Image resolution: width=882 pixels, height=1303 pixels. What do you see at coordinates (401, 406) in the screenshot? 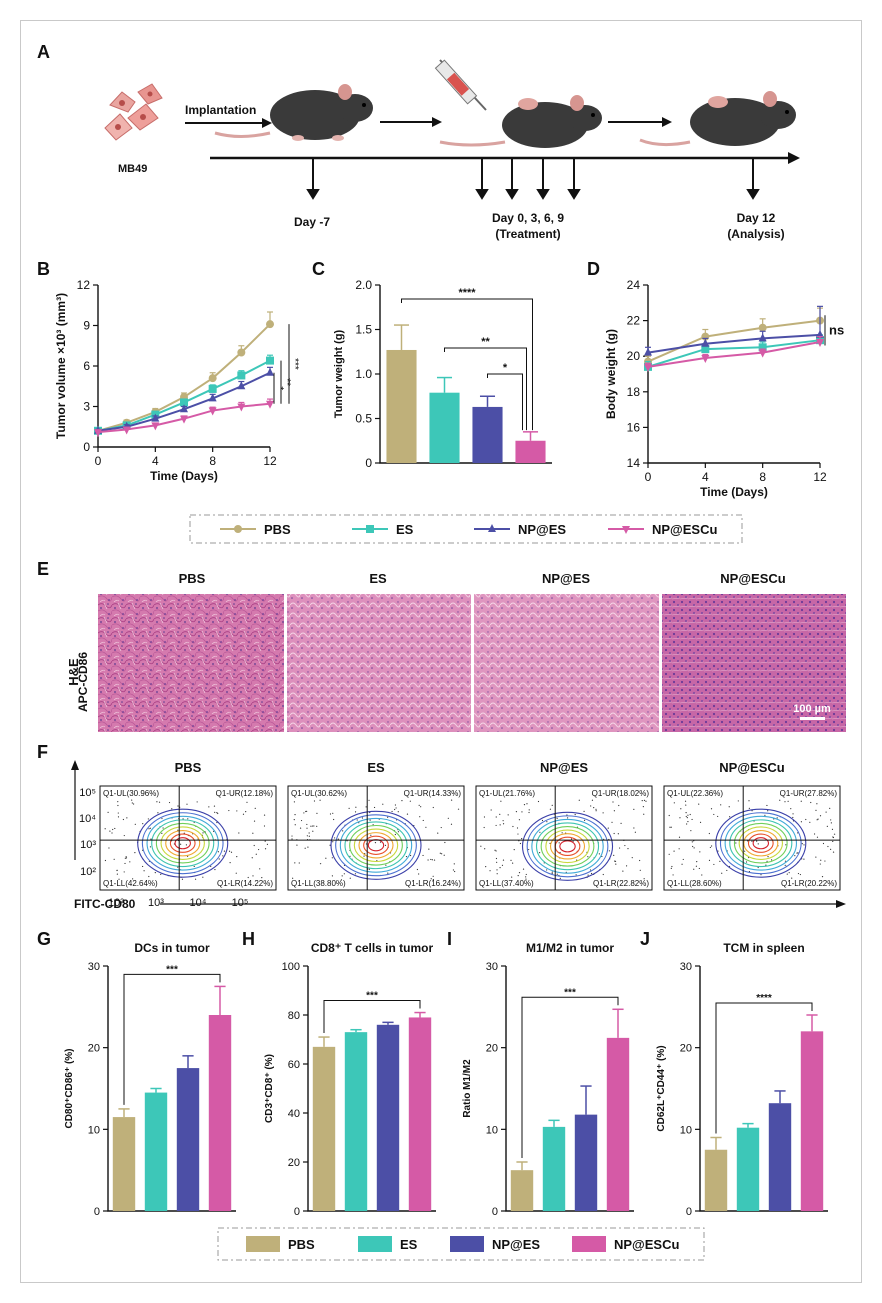
I see `bar-PBS` at bounding box center [401, 406].